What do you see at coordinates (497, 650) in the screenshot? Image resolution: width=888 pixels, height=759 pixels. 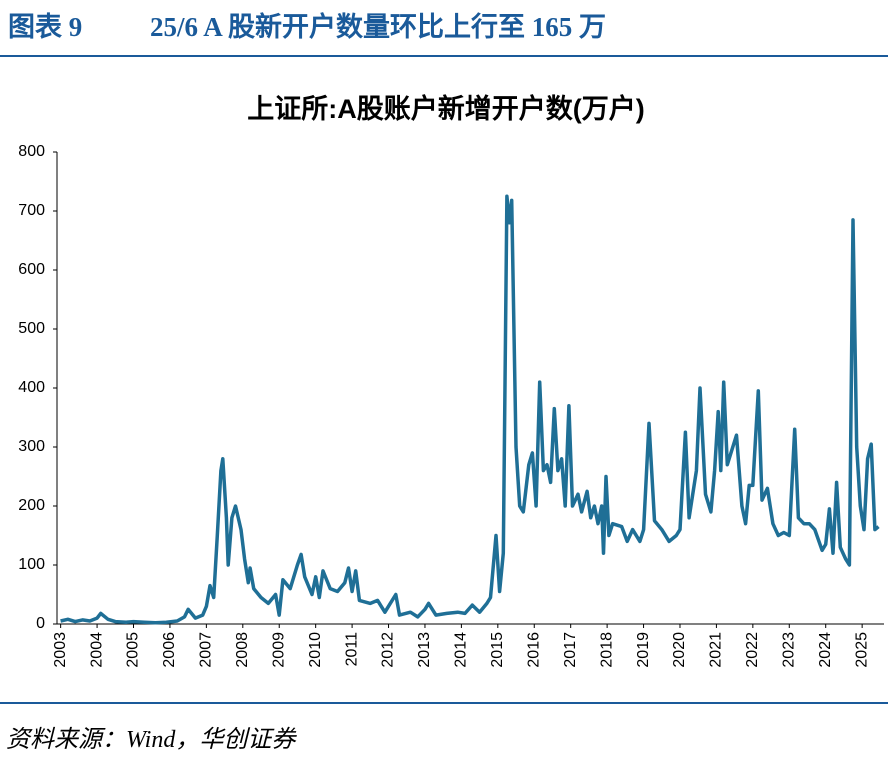 I see `x-tick-label: 2015` at bounding box center [497, 650].